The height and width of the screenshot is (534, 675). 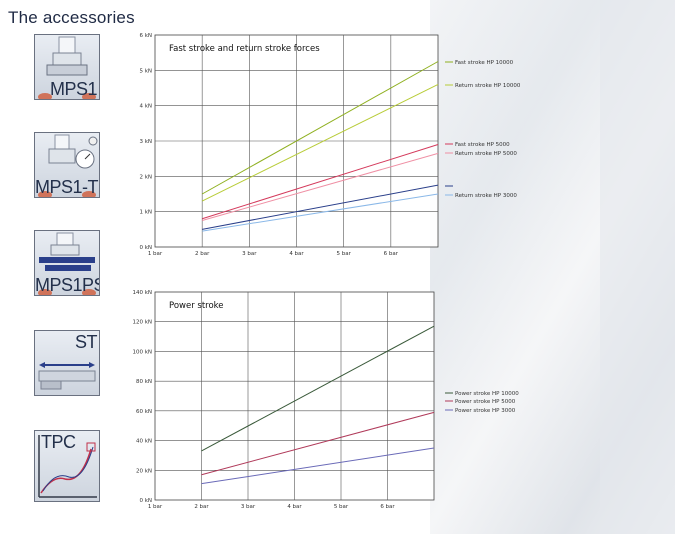 What do you see at coordinates (486, 196) in the screenshot?
I see `legend-label: Return stroke HP 3000` at bounding box center [486, 196].